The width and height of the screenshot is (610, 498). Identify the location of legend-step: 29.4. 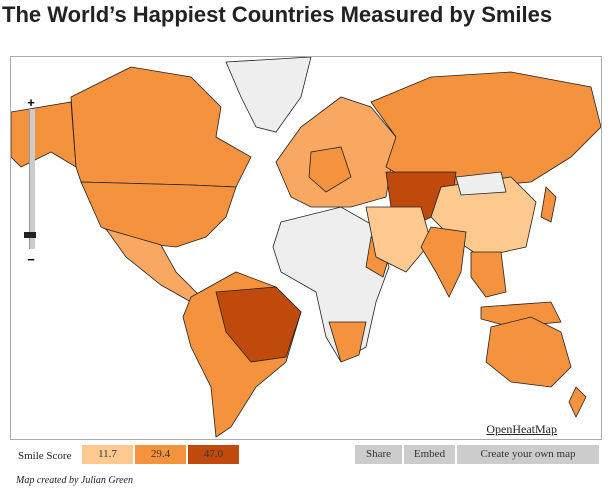
(160, 454).